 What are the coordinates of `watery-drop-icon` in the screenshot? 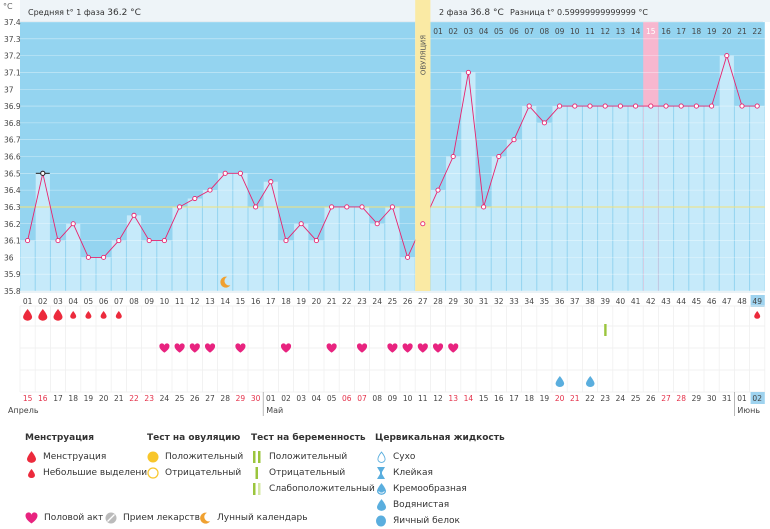 It's located at (381, 505).